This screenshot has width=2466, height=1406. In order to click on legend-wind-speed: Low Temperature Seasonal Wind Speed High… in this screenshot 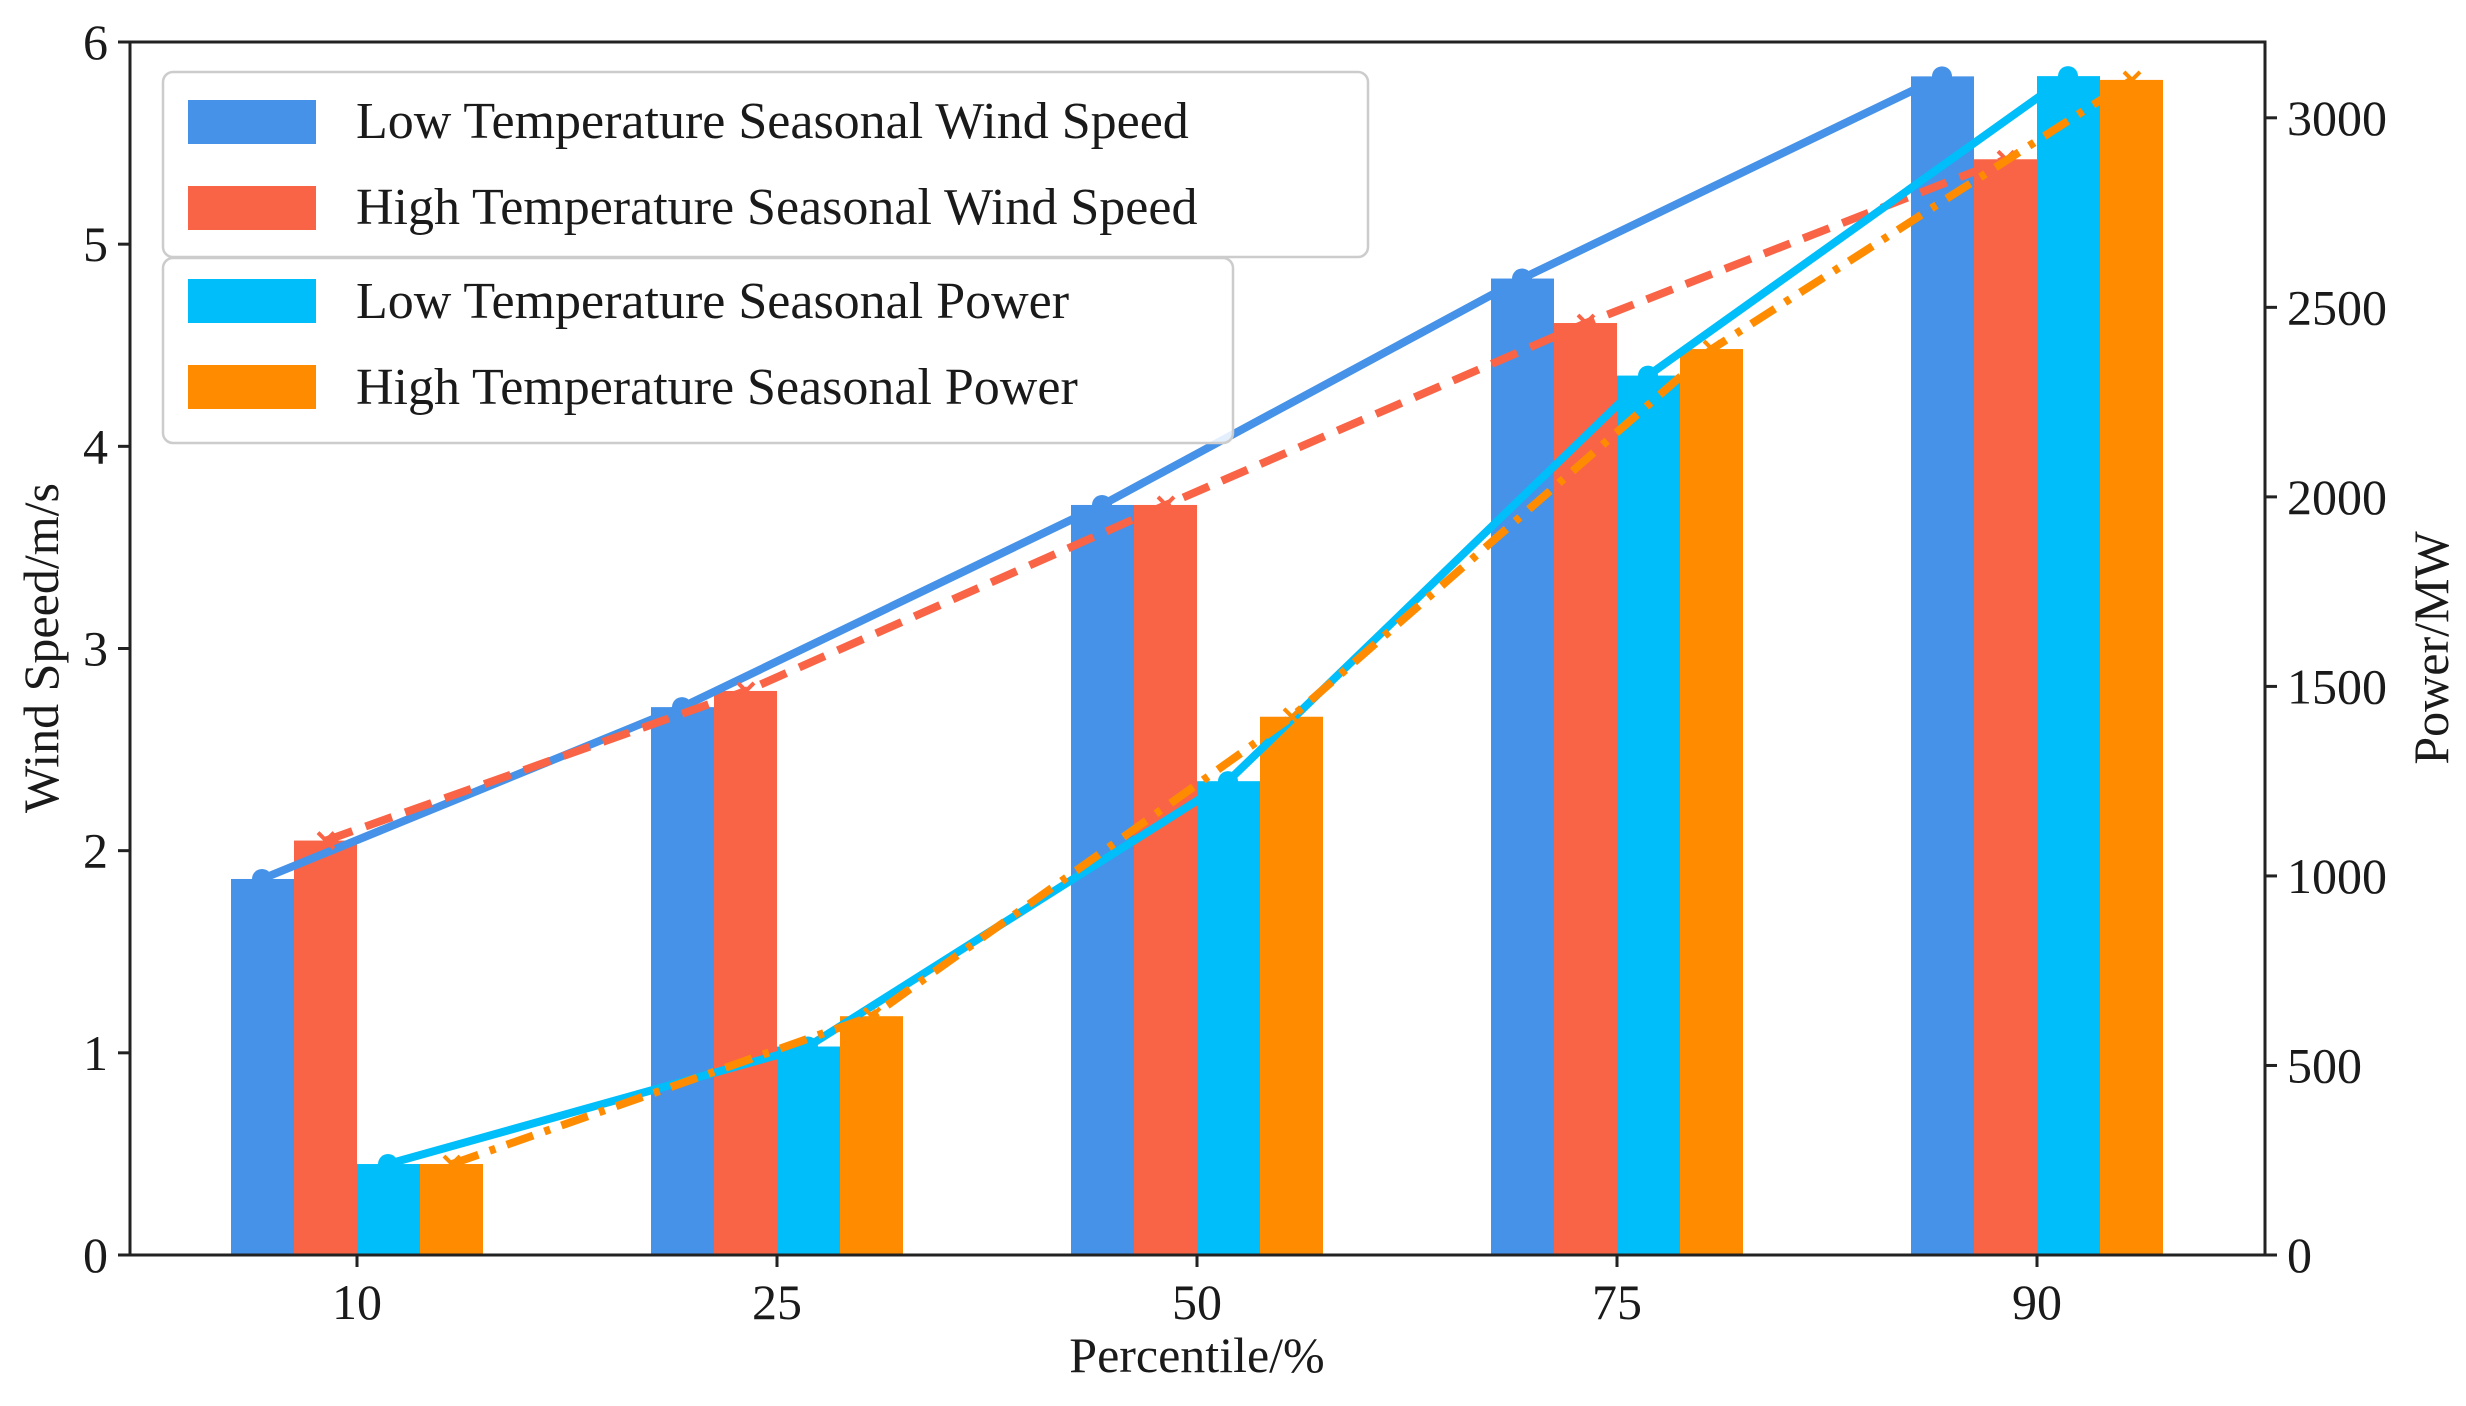, I will do `click(765, 164)`.